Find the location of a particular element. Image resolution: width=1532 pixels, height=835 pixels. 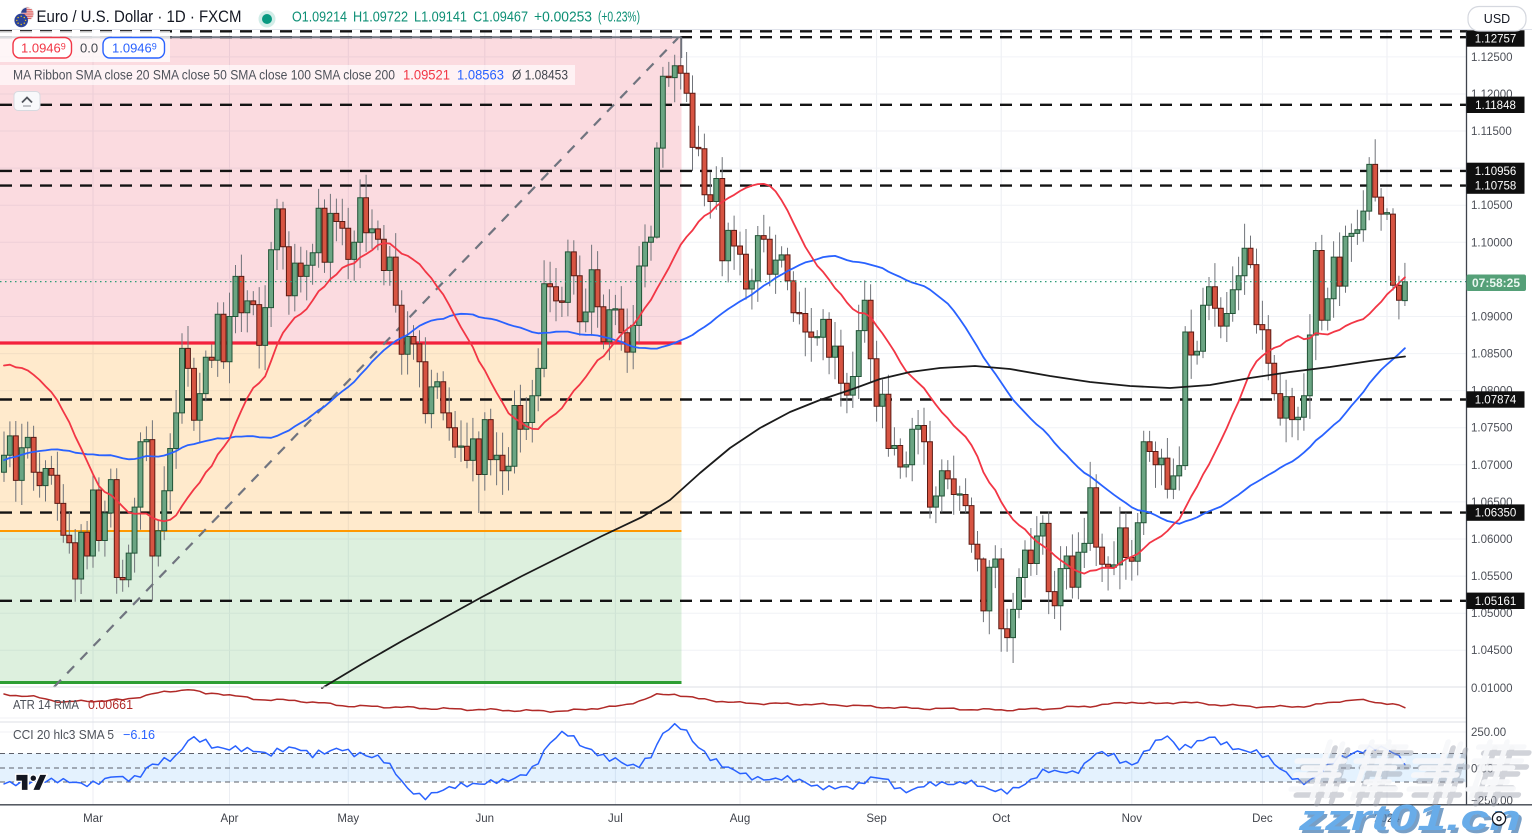

svg-text: H1.09722 is located at coordinates (380, 18).